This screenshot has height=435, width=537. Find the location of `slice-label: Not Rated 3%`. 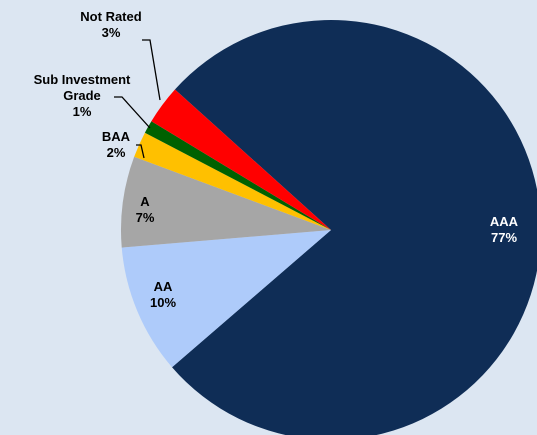

slice-label: Not Rated 3% is located at coordinates (111, 25).